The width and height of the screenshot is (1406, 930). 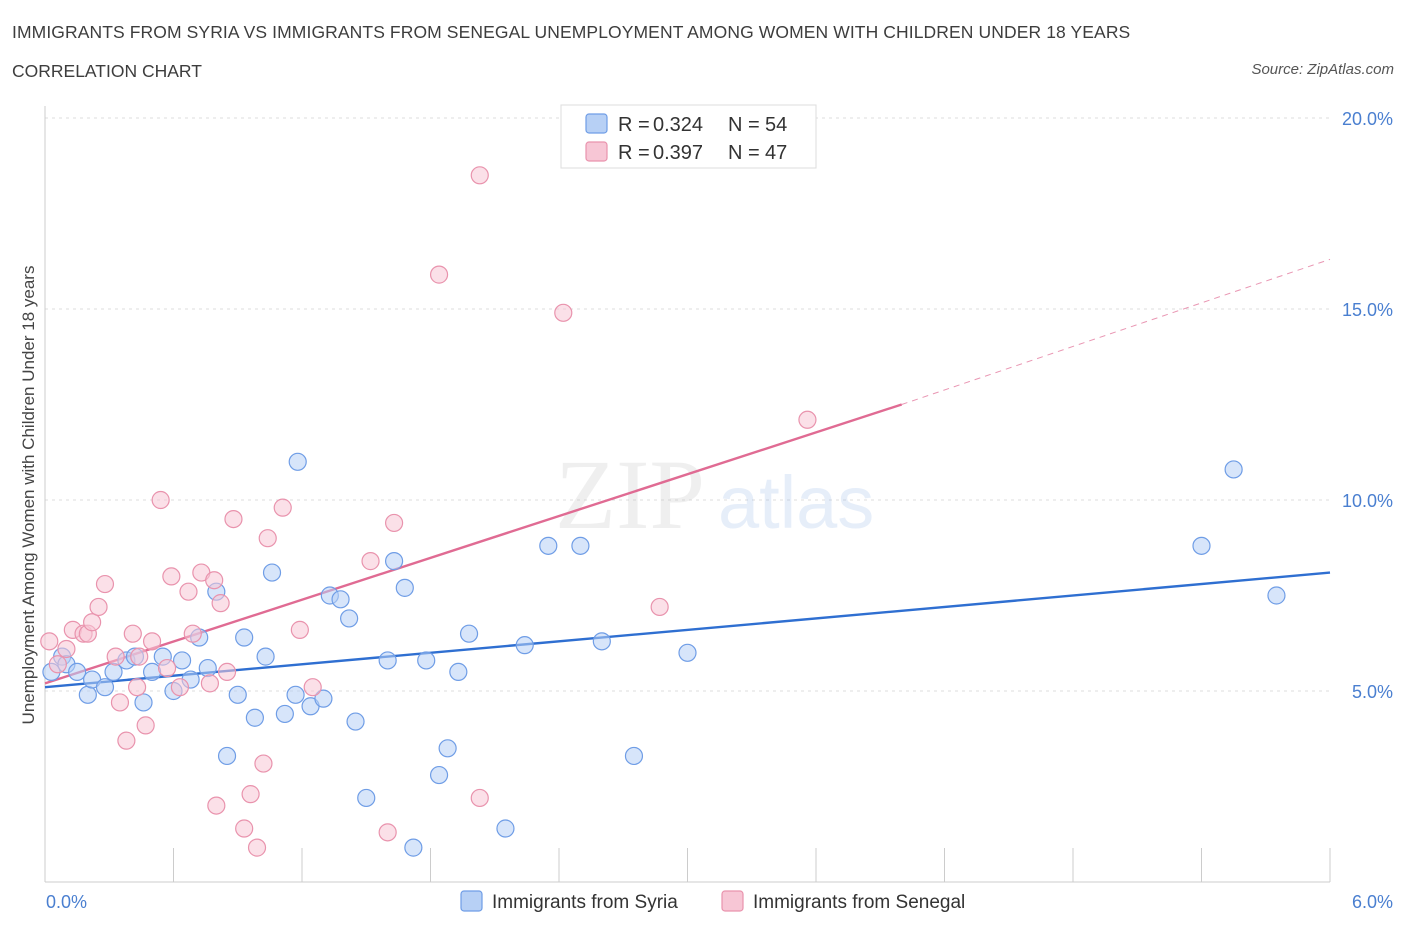 I want to click on y-tick-label-2: 15.0%, so click(x=1367, y=310).